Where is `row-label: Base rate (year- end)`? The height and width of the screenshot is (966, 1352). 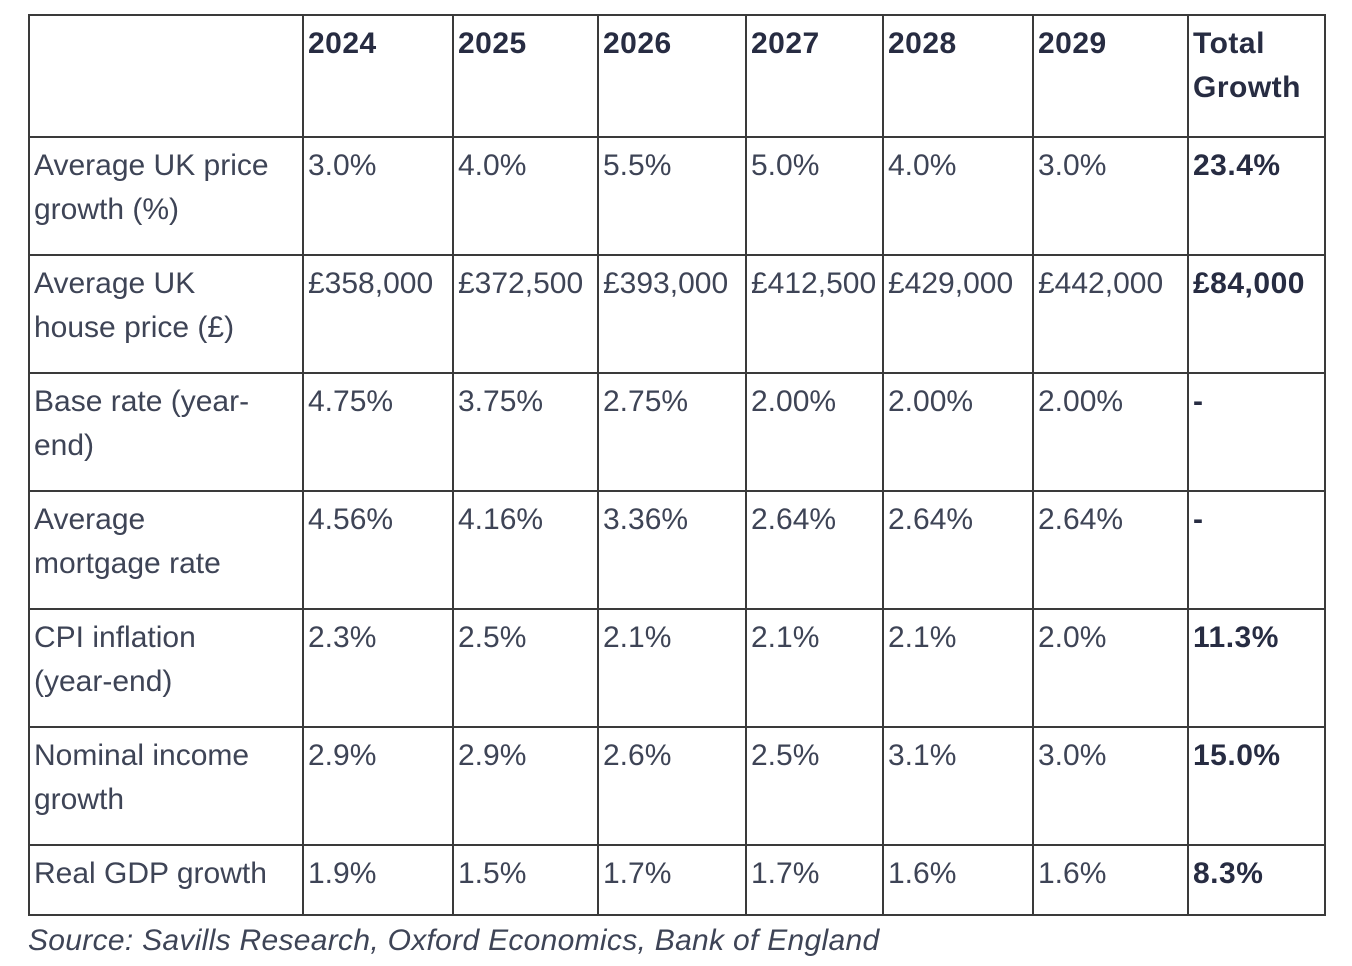 row-label: Base rate (year- end) is located at coordinates (166, 432).